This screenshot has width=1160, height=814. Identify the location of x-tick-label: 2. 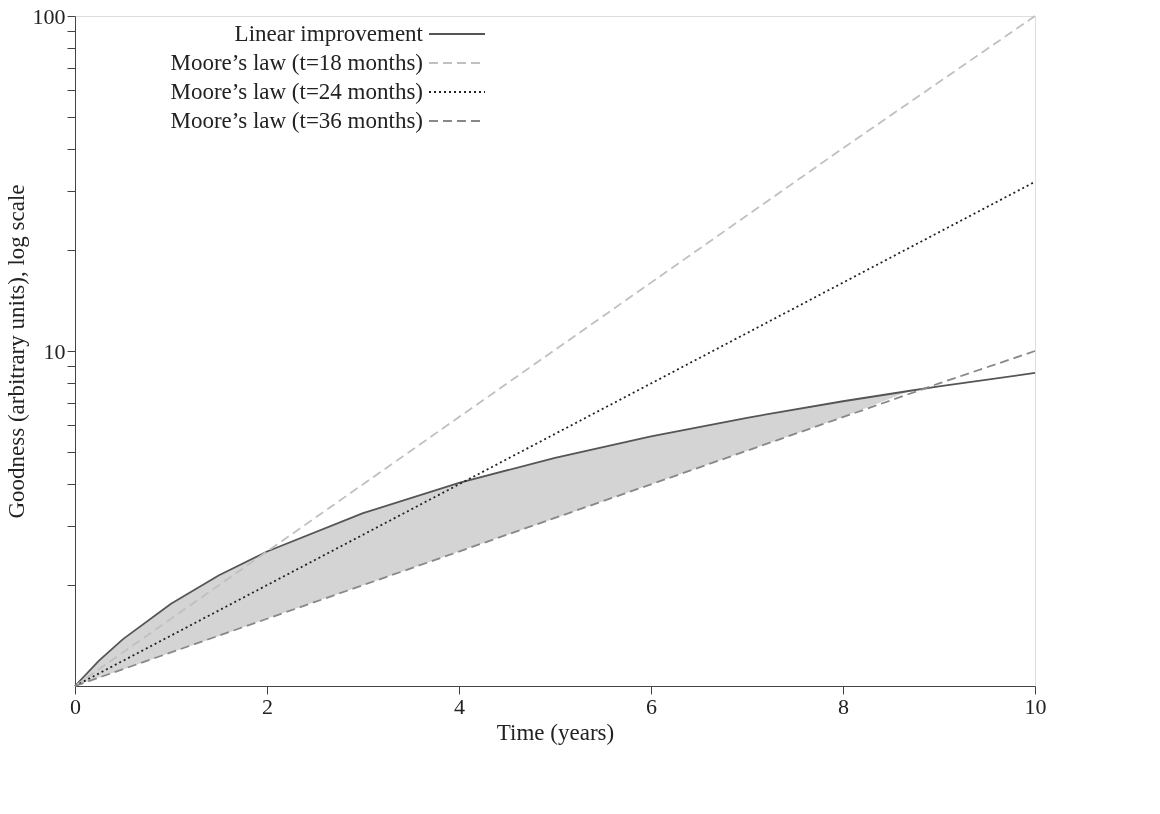
(267, 706).